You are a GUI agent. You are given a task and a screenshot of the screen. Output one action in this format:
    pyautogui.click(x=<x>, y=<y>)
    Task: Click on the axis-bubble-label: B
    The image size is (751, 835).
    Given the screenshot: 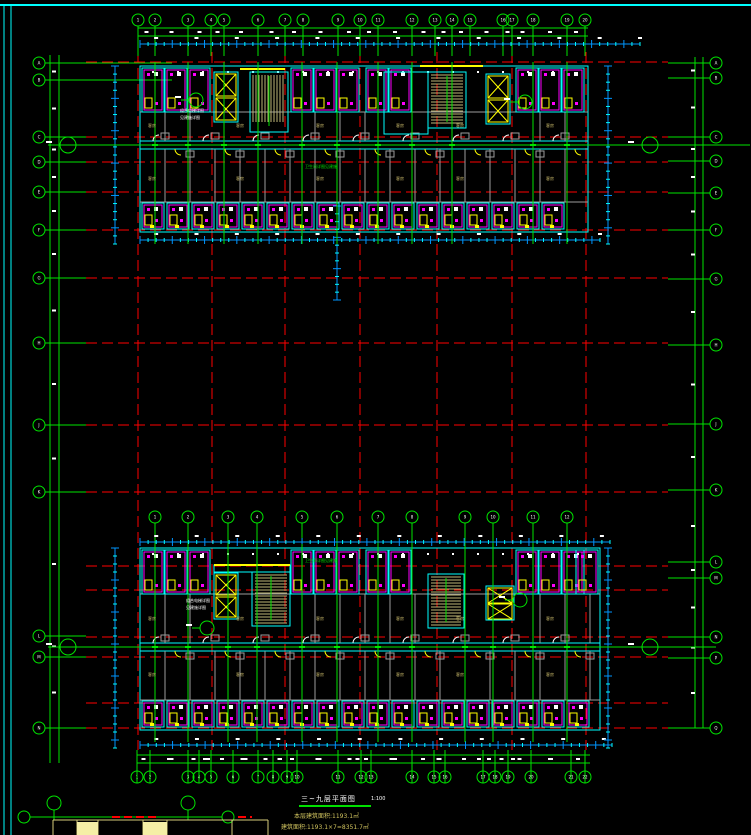 What is the action you would take?
    pyautogui.click(x=716, y=78)
    